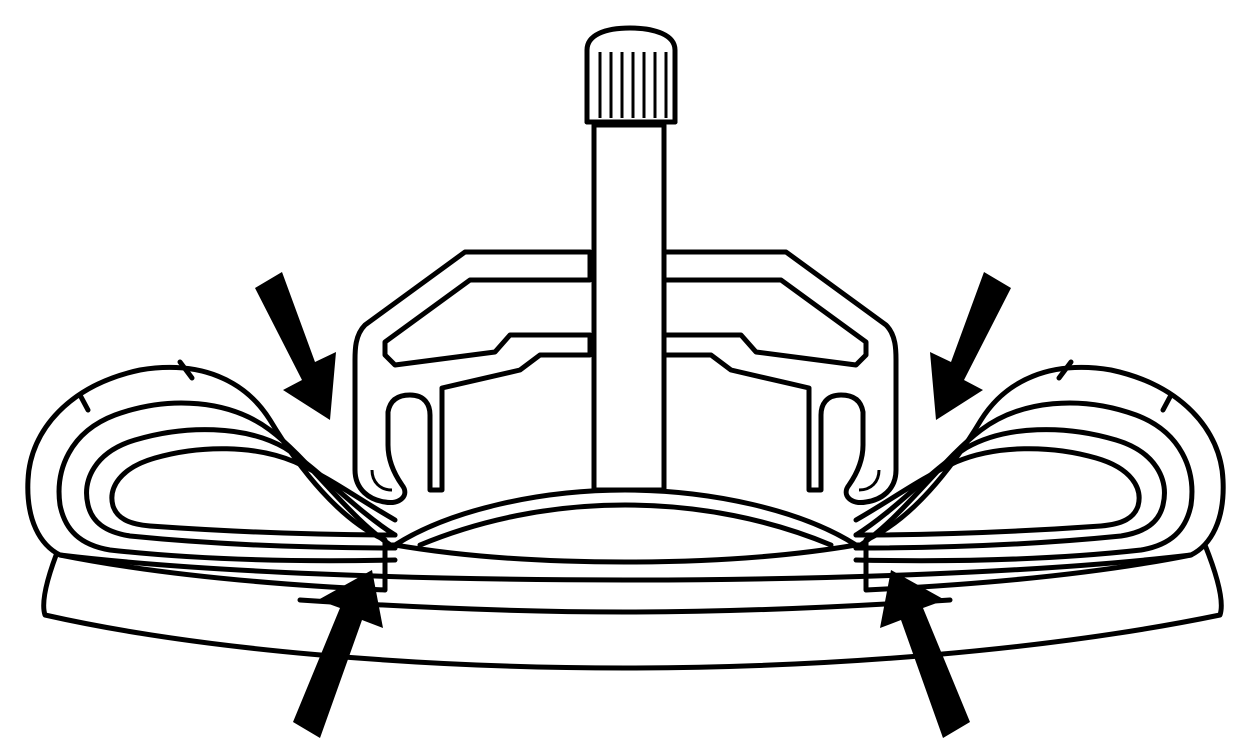 The width and height of the screenshot is (1251, 754). I want to click on inner-tube-inner-left, so click(241, 489).